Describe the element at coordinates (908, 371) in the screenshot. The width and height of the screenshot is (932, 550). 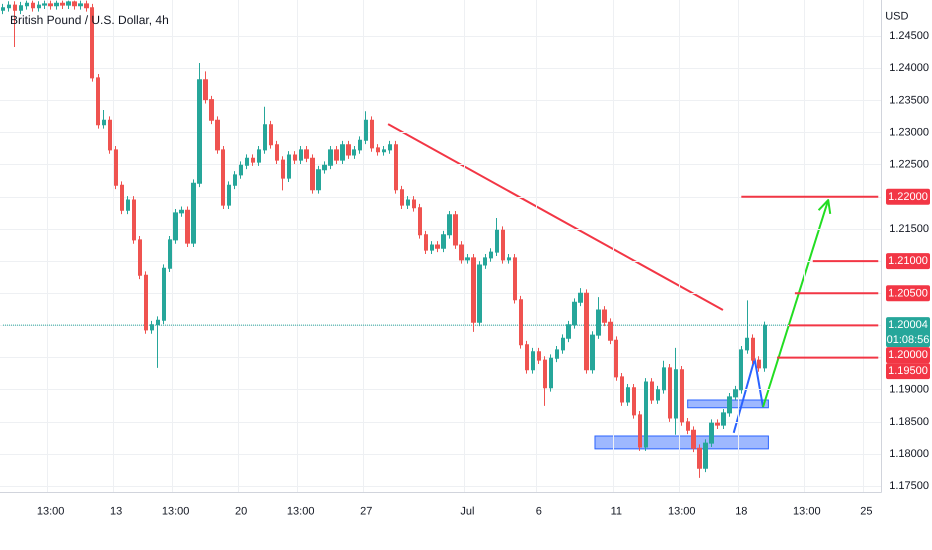
I see `legend-label: 1.19500` at that location.